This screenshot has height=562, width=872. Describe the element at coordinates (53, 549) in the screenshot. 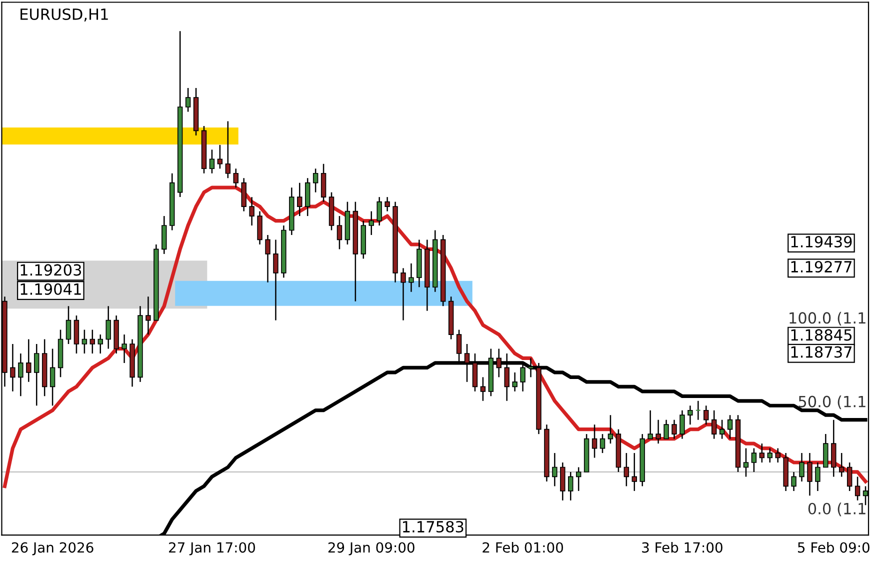

I see `x-tick-label: 26 Jan 2026` at that location.